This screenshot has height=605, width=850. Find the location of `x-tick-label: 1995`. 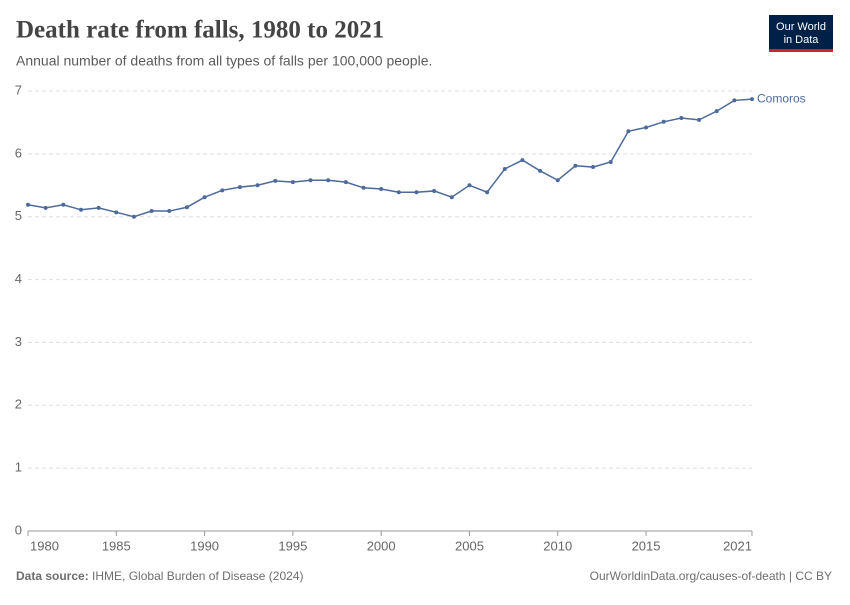

x-tick-label: 1995 is located at coordinates (292, 545).